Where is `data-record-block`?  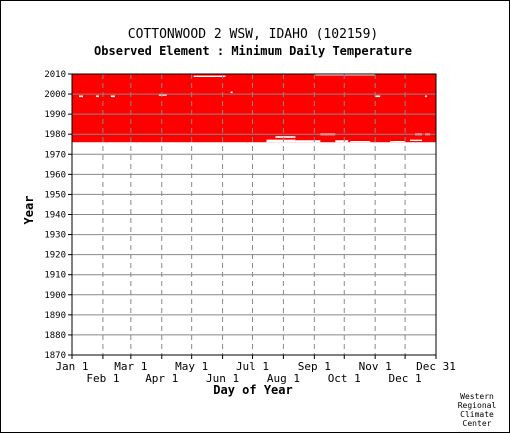 data-record-block is located at coordinates (254, 108).